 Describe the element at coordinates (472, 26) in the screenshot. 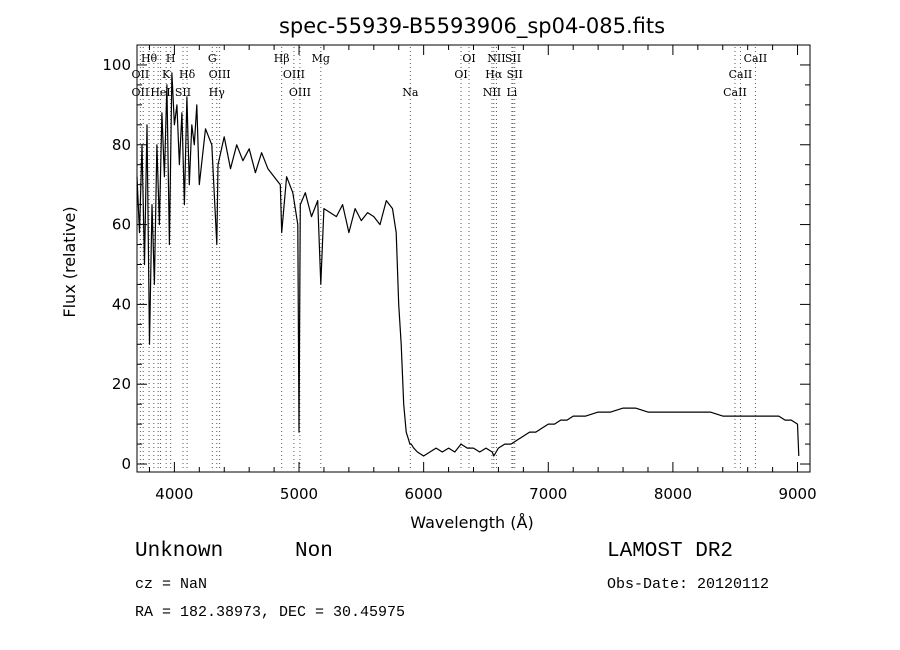

I see `chart-title: spec-55939-B5593906_sp04-085.fits` at that location.